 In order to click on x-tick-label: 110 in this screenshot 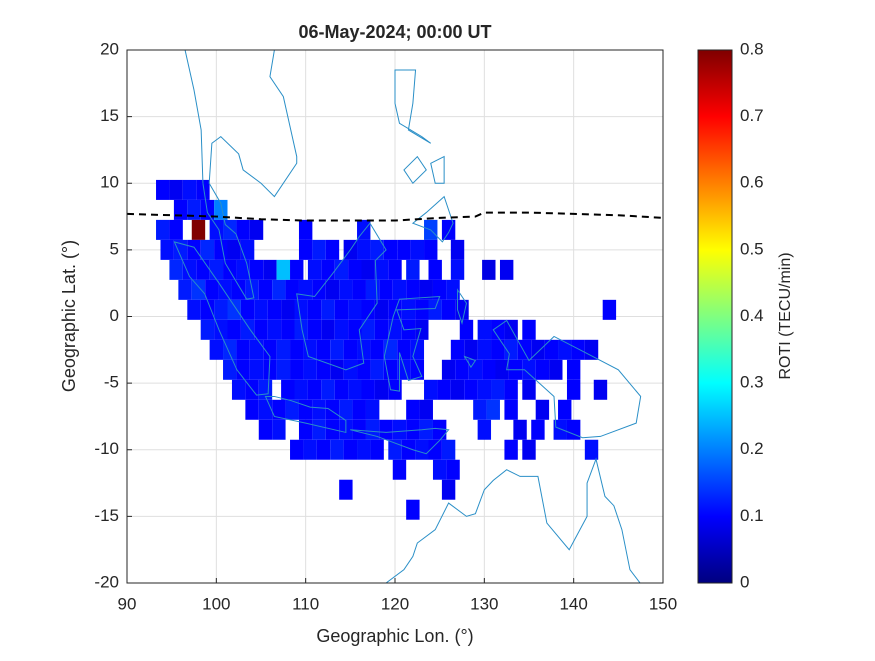, I will do `click(305, 603)`.